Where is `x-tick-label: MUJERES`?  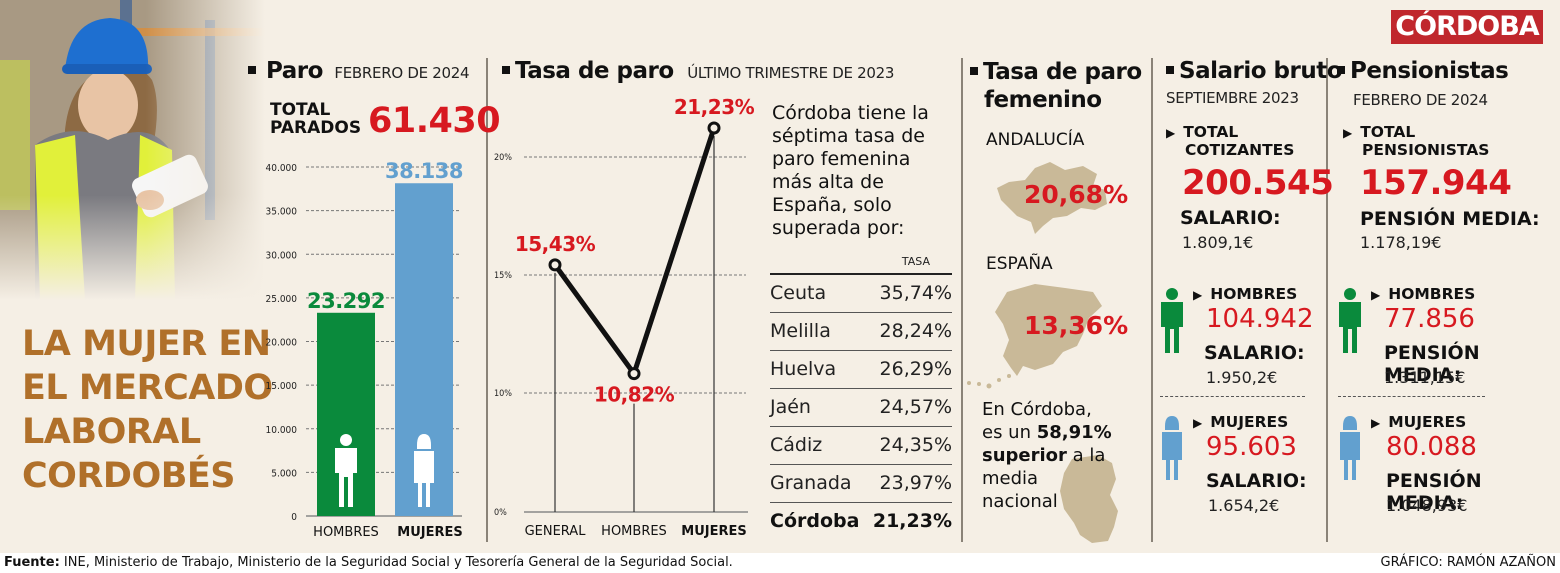 x-tick-label: MUJERES is located at coordinates (429, 532).